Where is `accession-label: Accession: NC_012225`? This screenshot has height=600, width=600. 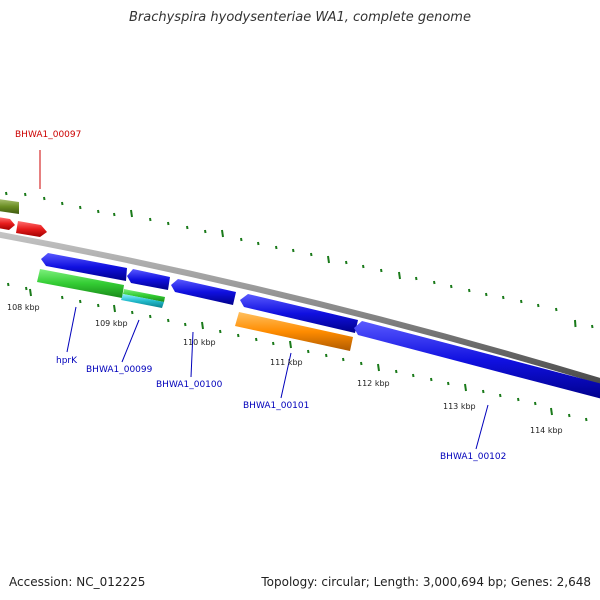 accession-label: Accession: NC_012225 is located at coordinates (77, 582).